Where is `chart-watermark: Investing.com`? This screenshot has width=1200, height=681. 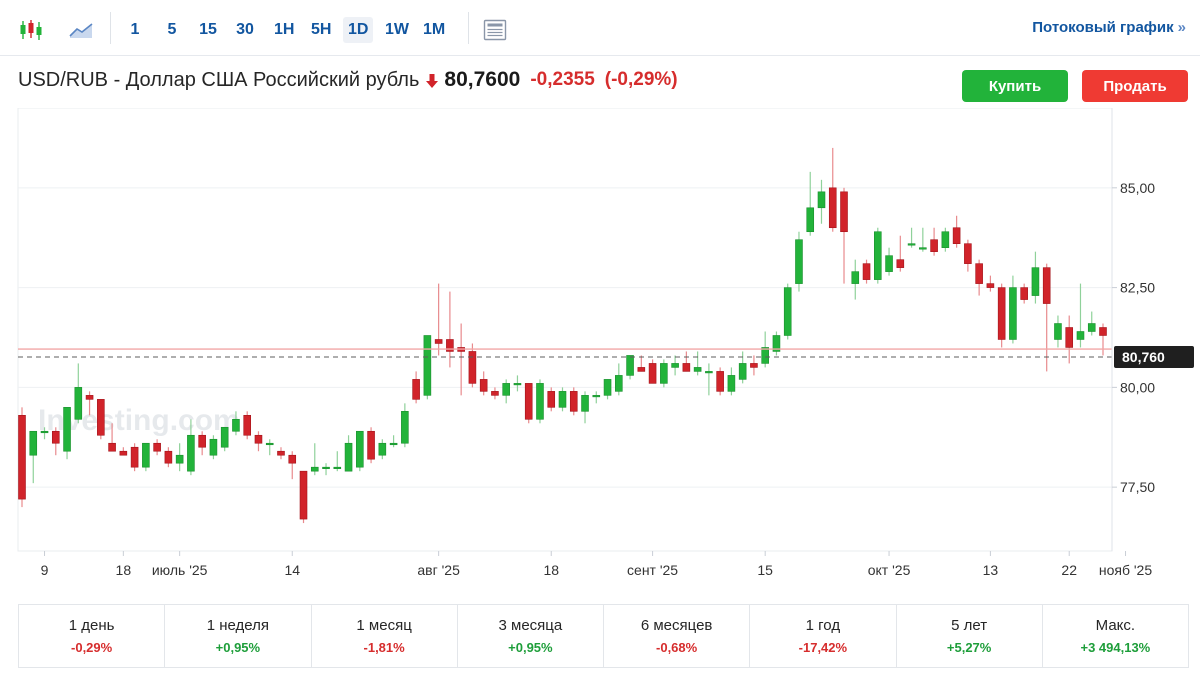 chart-watermark: Investing.com is located at coordinates (139, 420).